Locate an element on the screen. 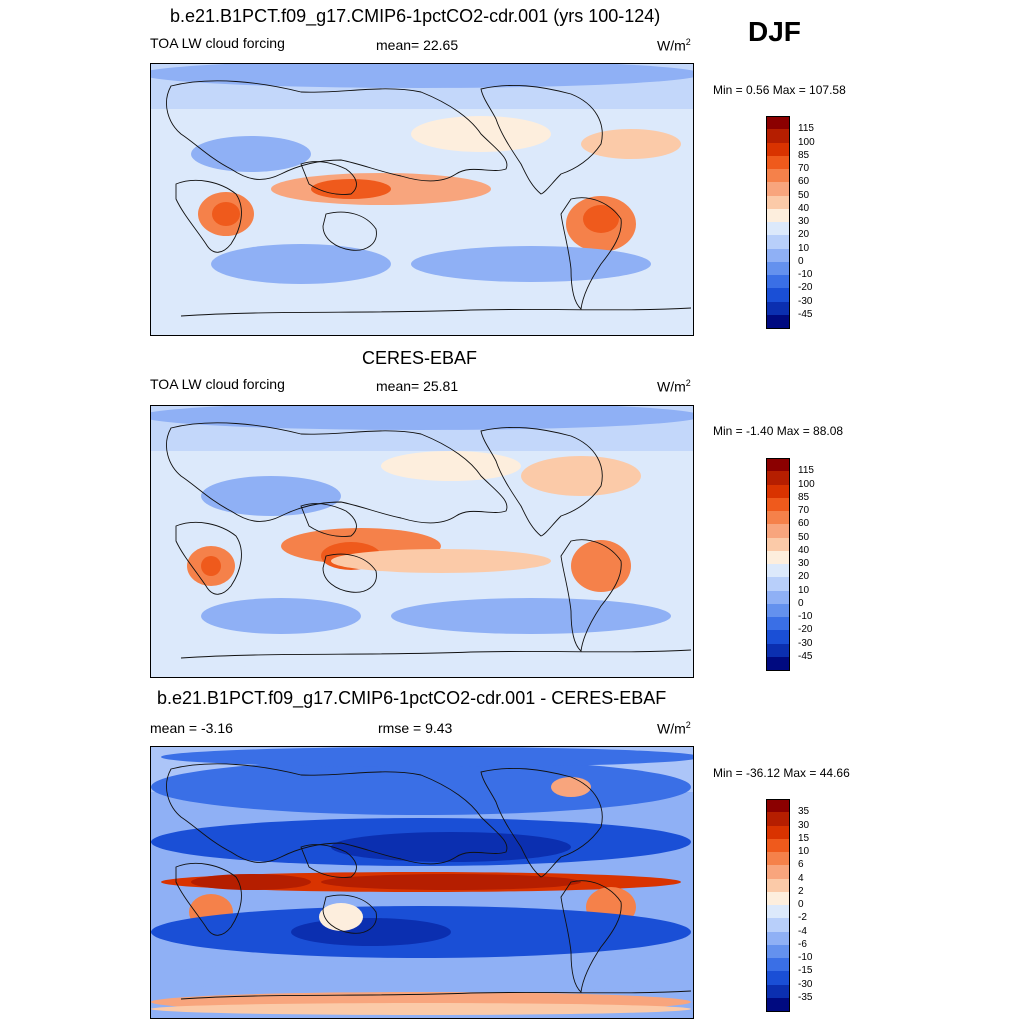 The width and height of the screenshot is (1024, 1024). panel-3-map is located at coordinates (422, 882).